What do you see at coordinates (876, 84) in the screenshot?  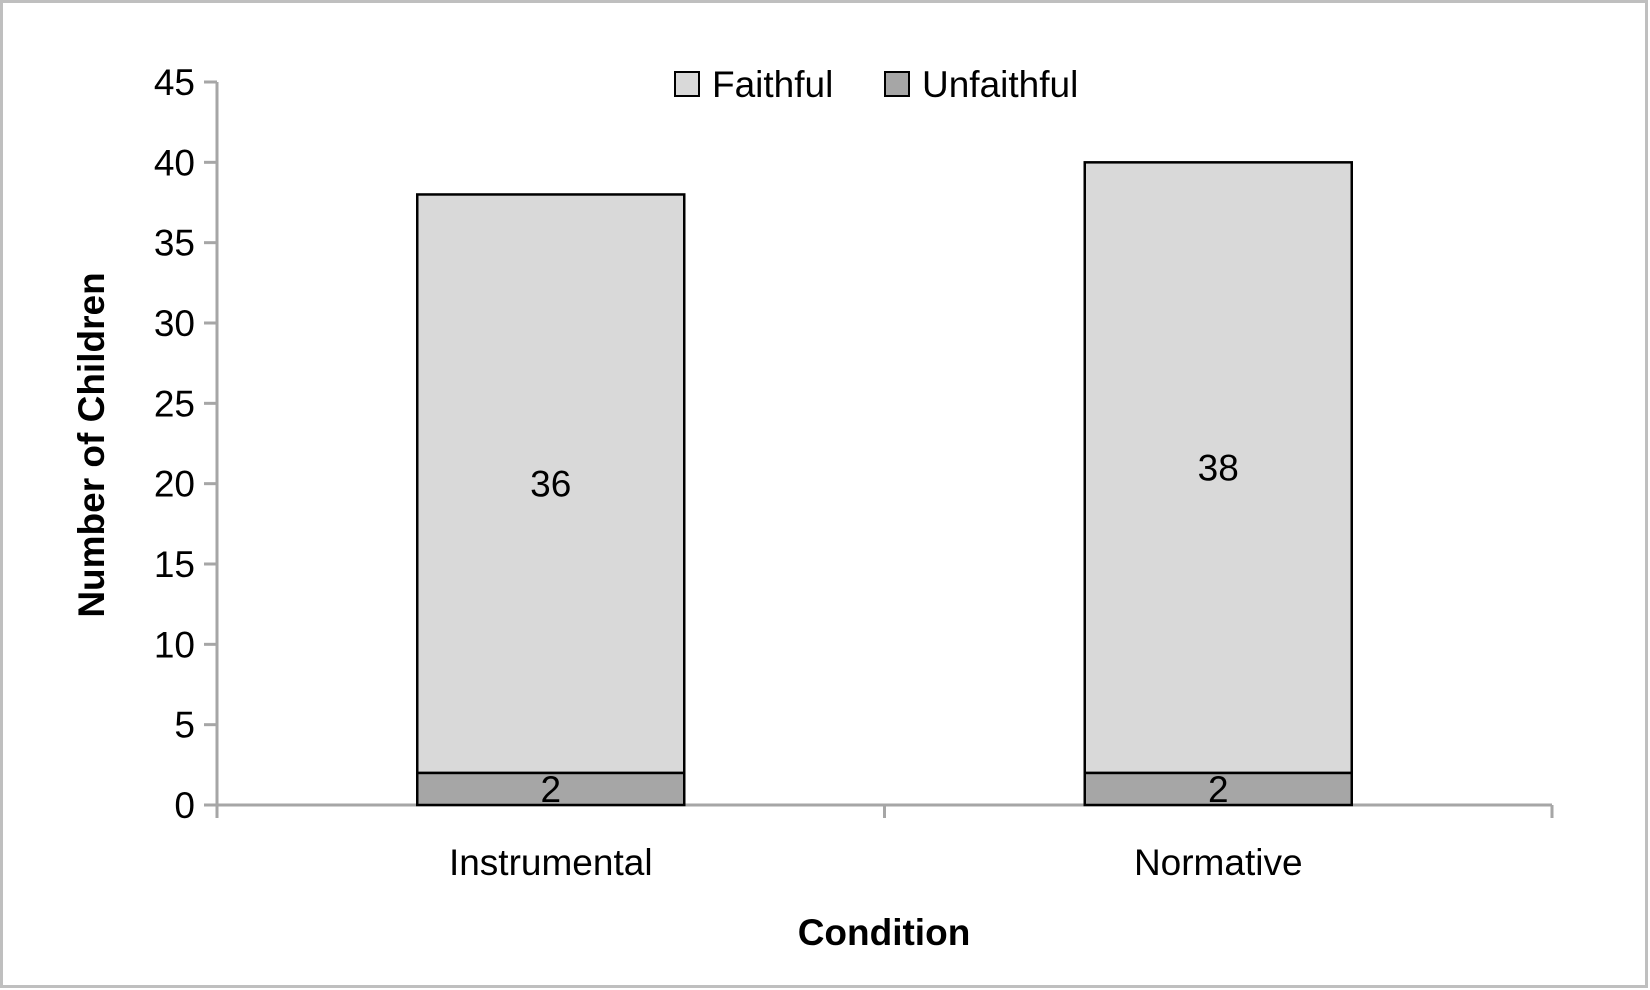 I see `legend: Faithful Unfaithful` at bounding box center [876, 84].